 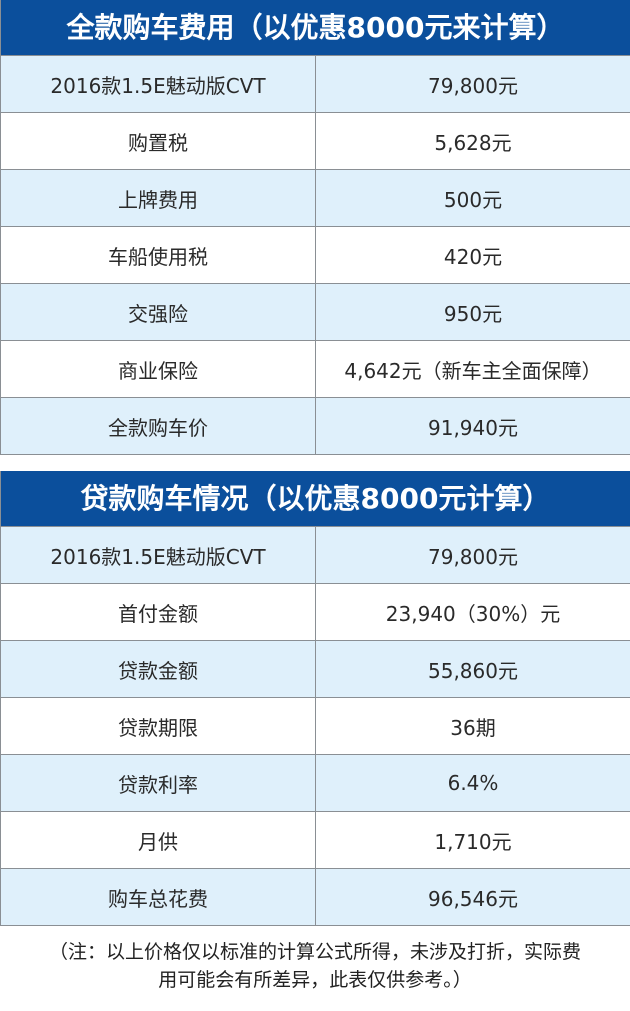 I want to click on row-label: 车船使用税, so click(x=158, y=255).